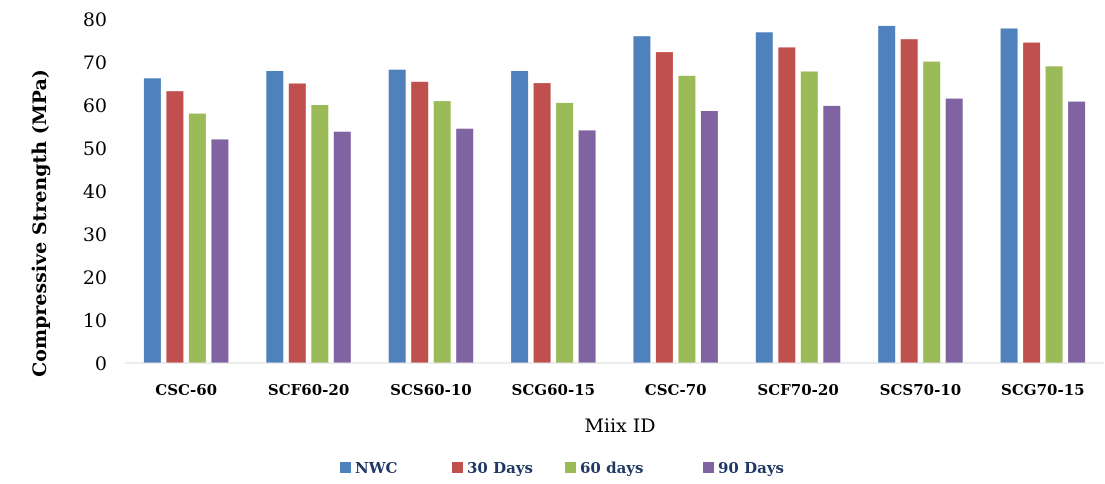  Describe the element at coordinates (619, 426) in the screenshot. I see `x-axis-label: Miix ID` at that location.